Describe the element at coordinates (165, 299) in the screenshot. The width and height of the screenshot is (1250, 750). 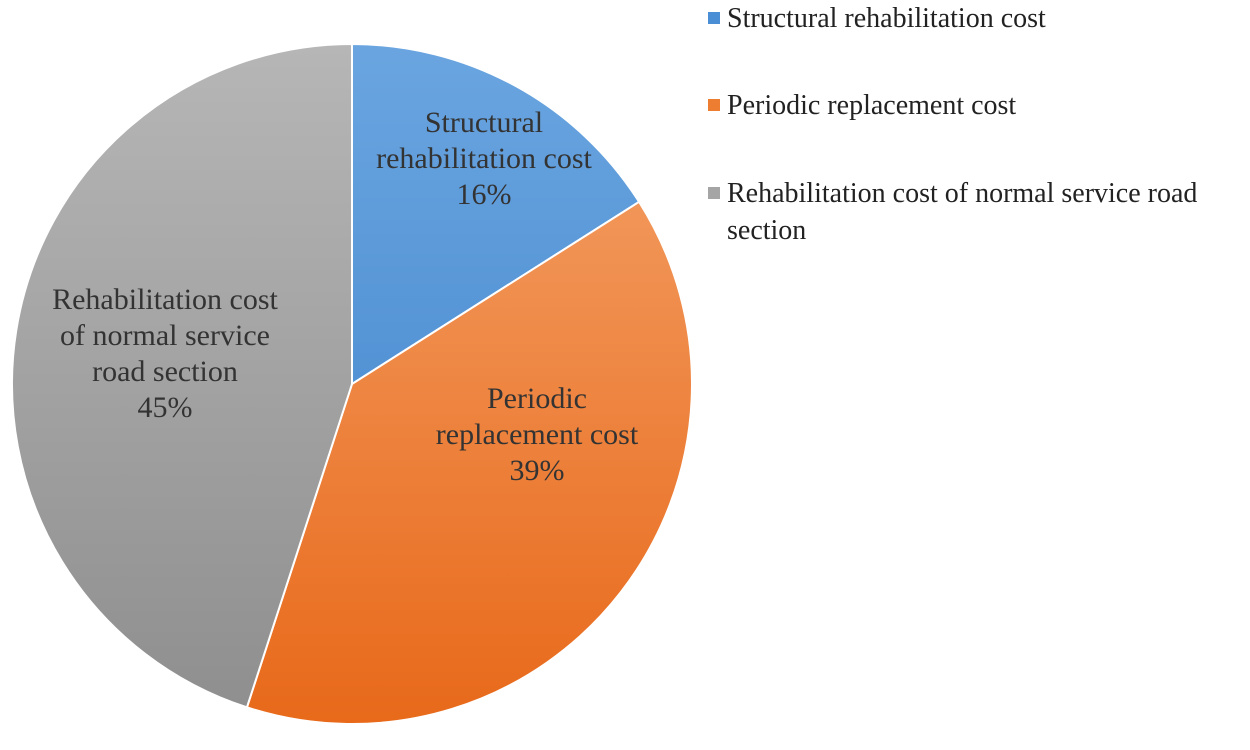
I see `data-label-line: Rehabilitation cost` at that location.